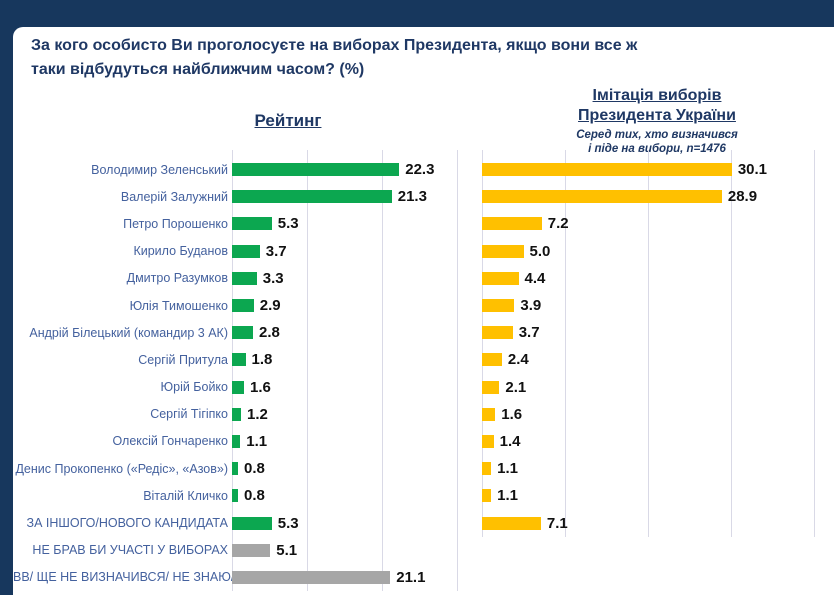 The width and height of the screenshot is (834, 595). What do you see at coordinates (128, 332) in the screenshot?
I see `category-label: Андрій Білецький (командир 3 АК)` at bounding box center [128, 332].